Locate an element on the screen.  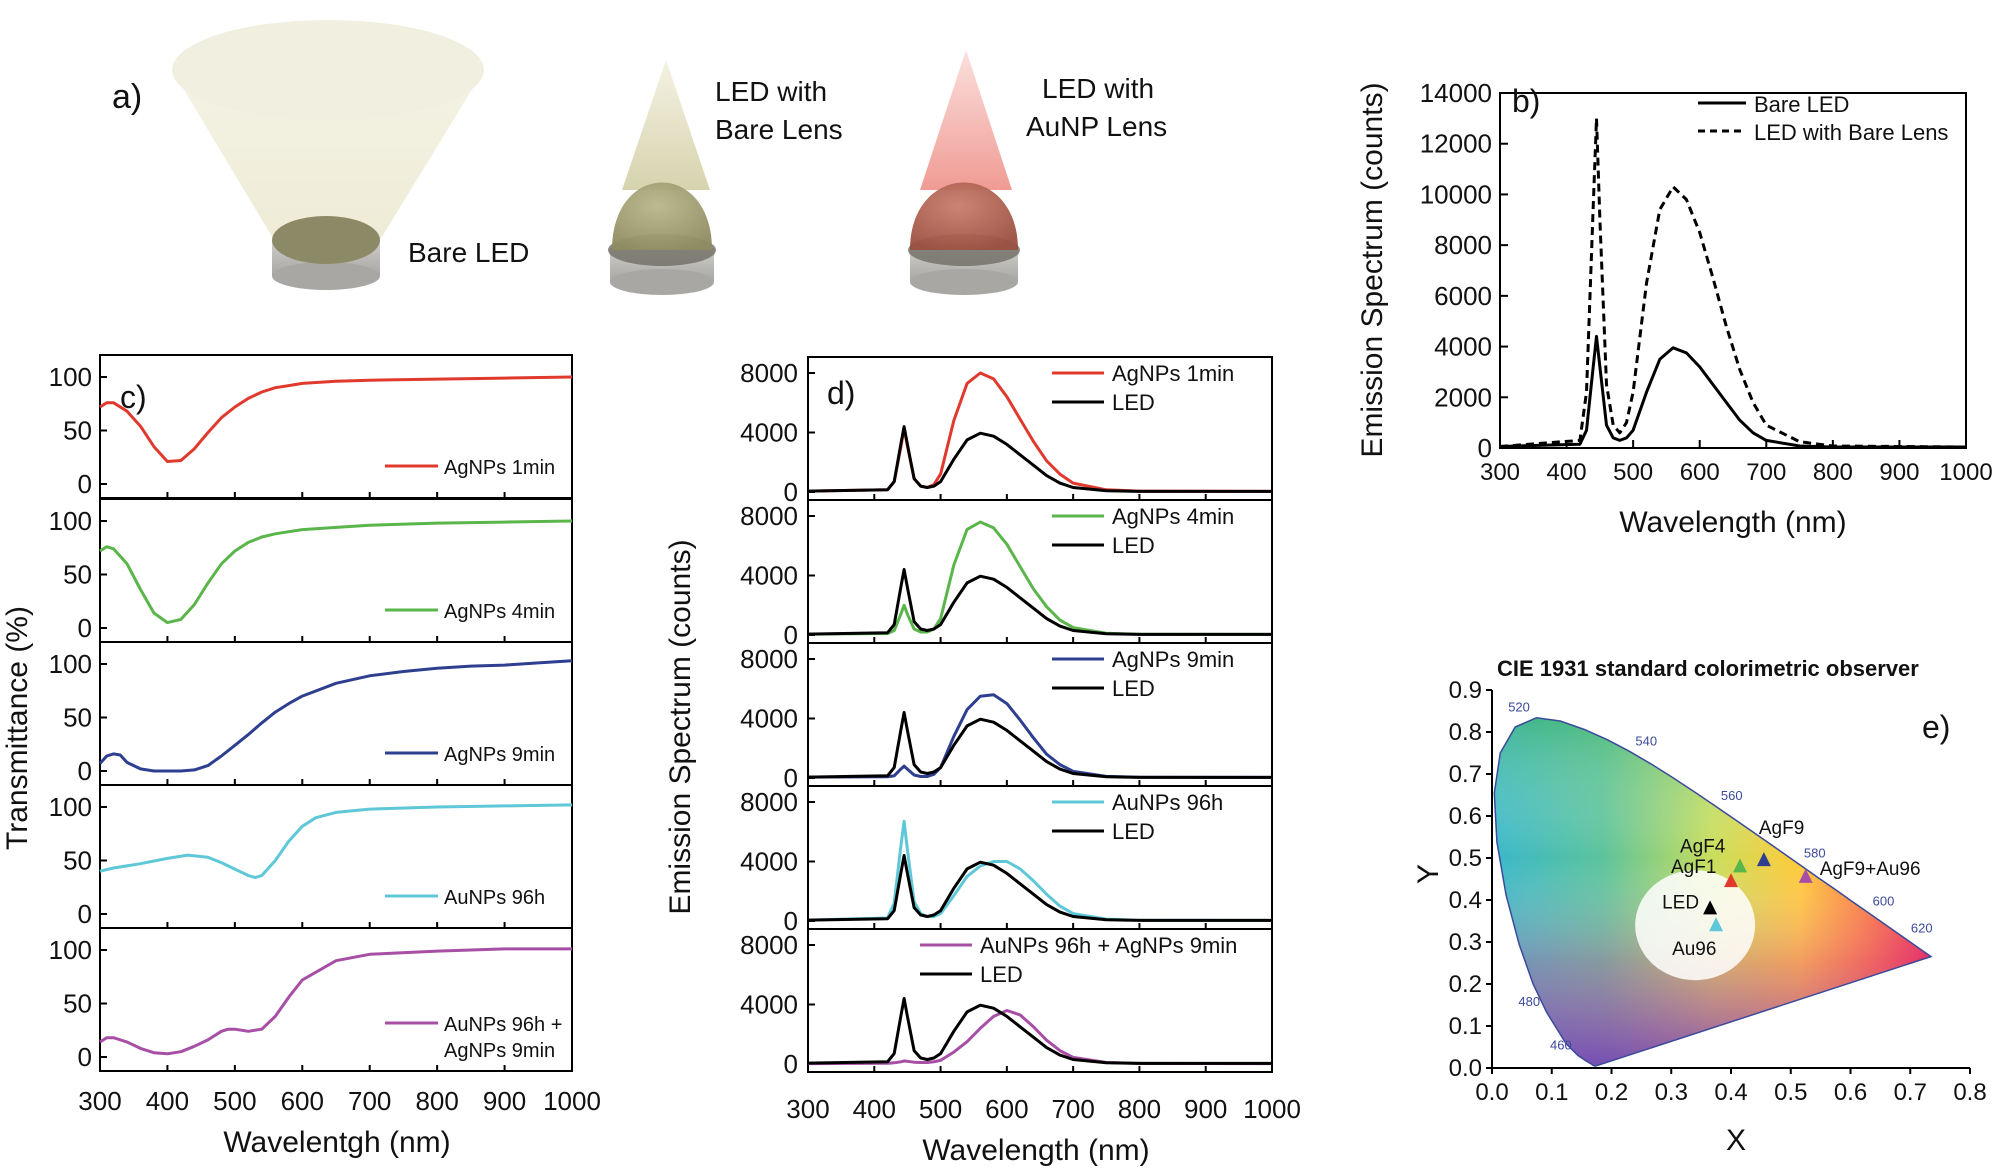
x-tick-label: 0.8 is located at coordinates (1969, 1092).